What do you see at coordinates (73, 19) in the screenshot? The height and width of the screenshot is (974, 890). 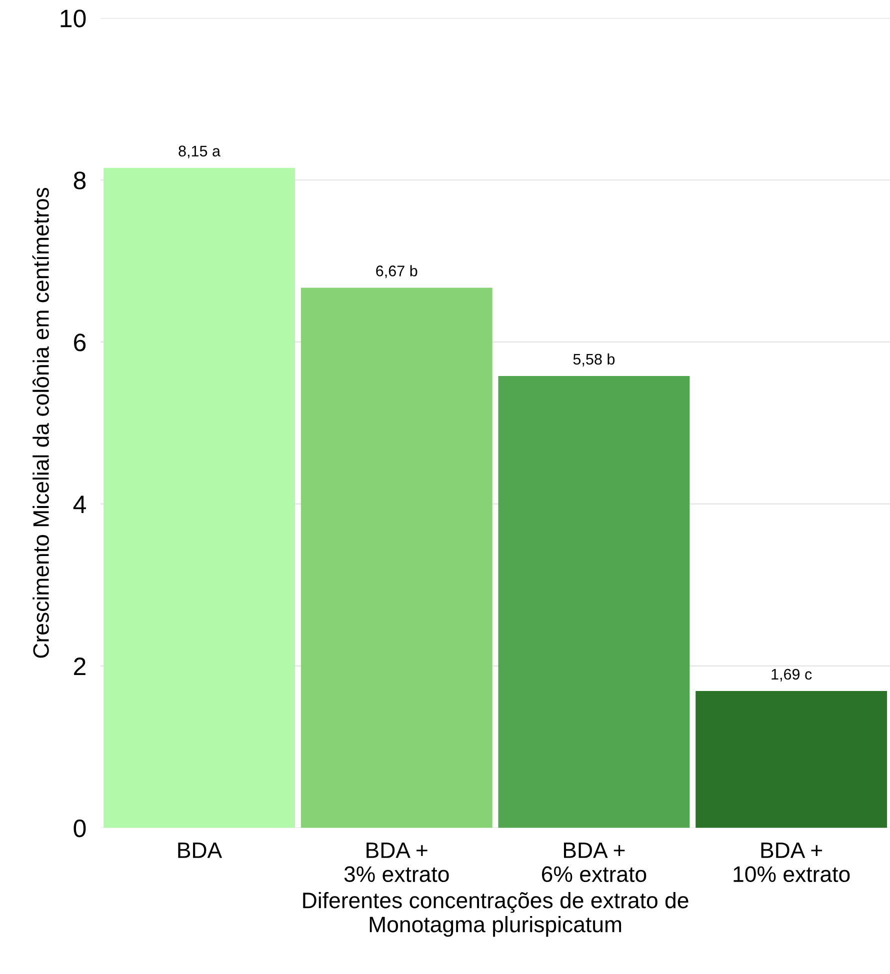 I see `y-tick-label: 10` at bounding box center [73, 19].